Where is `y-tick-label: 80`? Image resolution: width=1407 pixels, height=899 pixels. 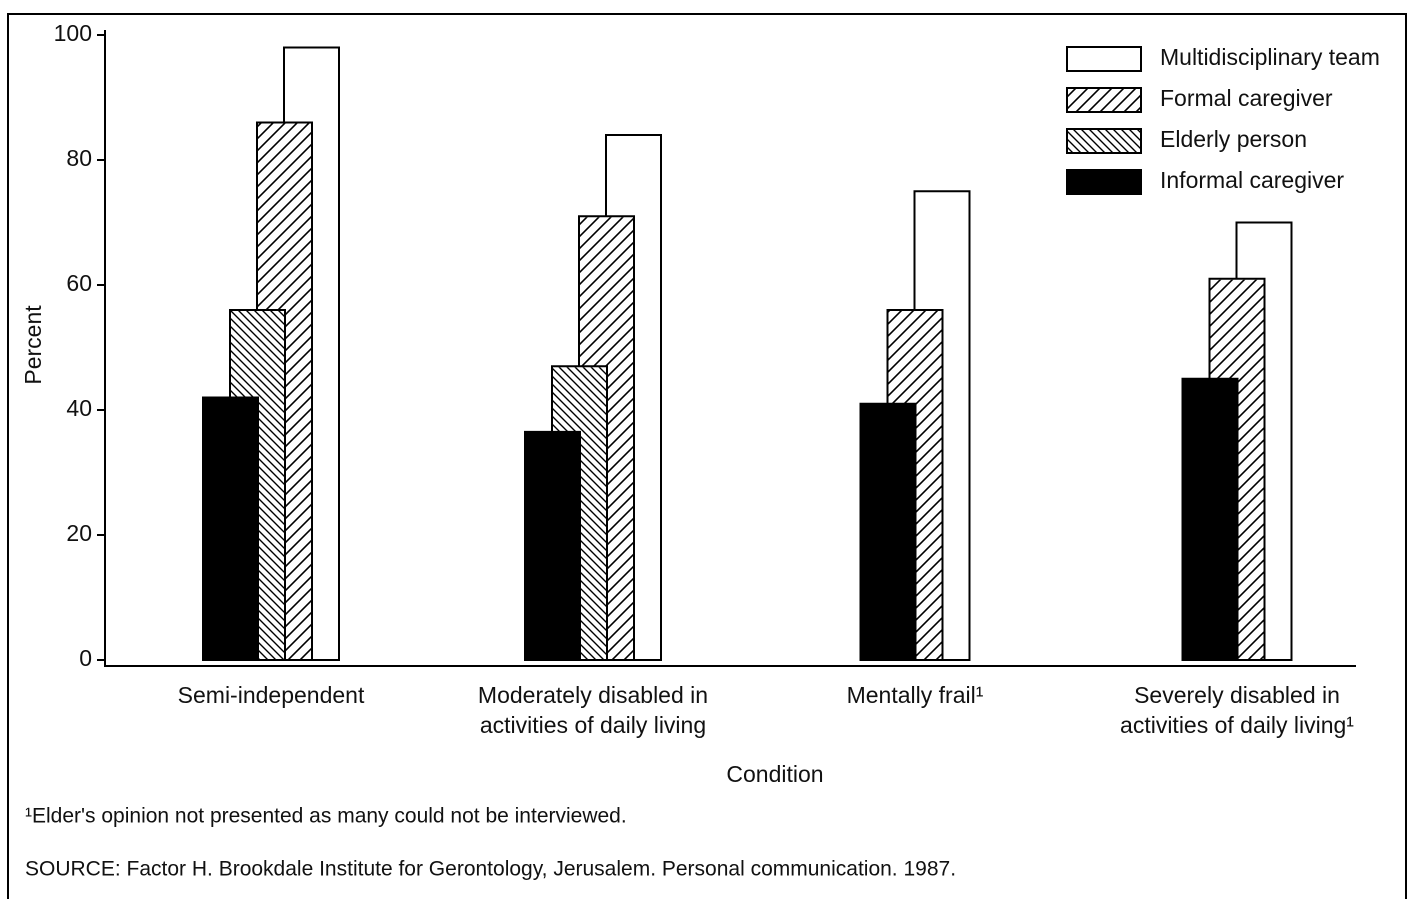 y-tick-label: 80 is located at coordinates (79, 158).